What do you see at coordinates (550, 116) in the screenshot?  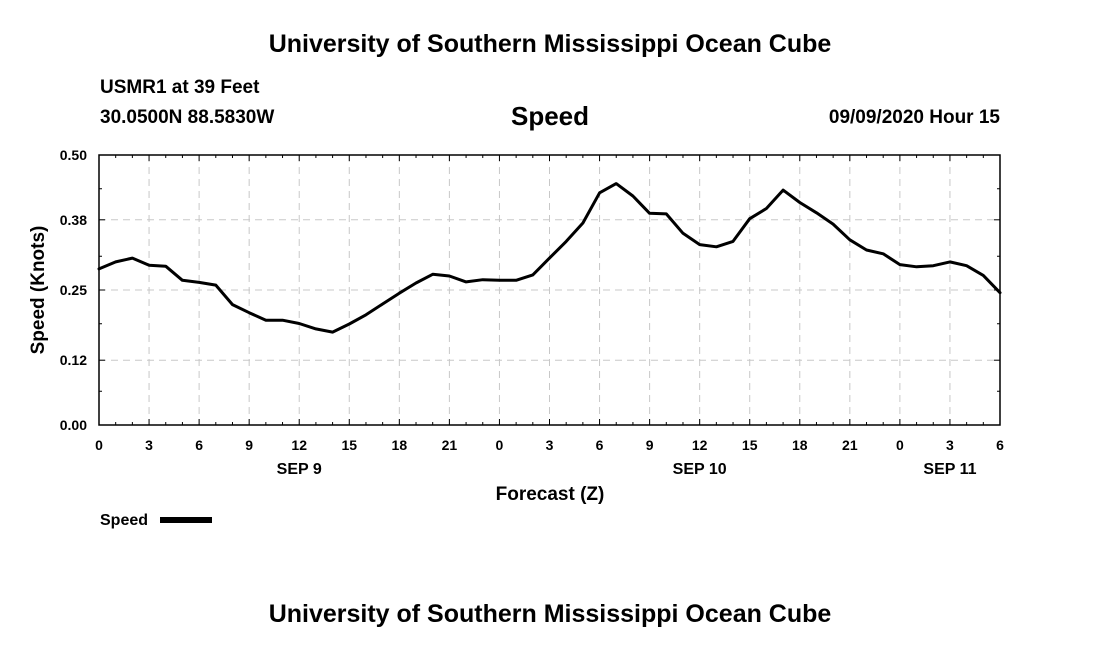 I see `variable-label: Speed` at bounding box center [550, 116].